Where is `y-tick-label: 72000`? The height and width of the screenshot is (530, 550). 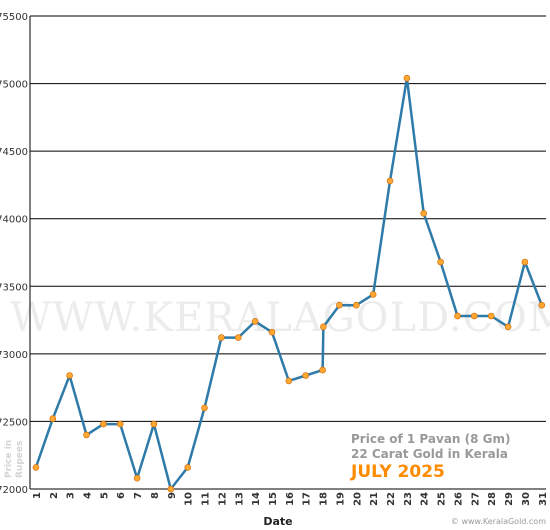 y-tick-label: 72000 is located at coordinates (14, 490).